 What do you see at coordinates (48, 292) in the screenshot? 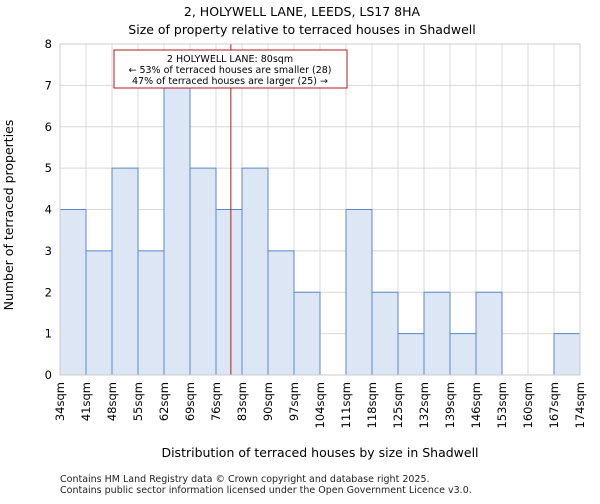
I see `y-tick-label: 2` at bounding box center [48, 292].